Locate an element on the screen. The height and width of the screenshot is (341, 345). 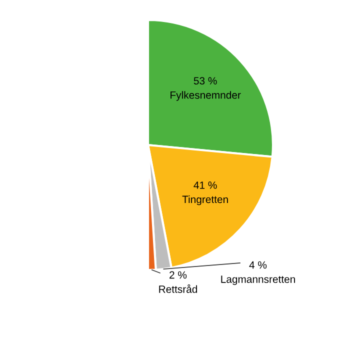
slice-label: Lagmannsretten is located at coordinates (258, 280).